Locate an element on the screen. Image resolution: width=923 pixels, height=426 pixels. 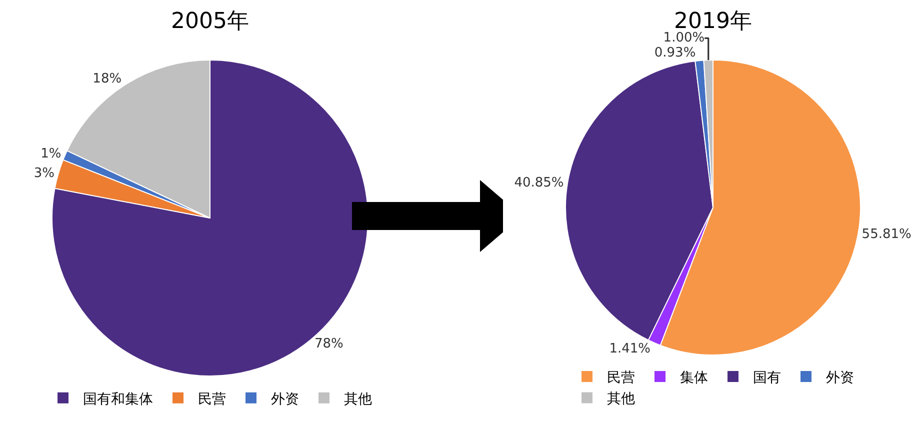
data-label: 40.85% is located at coordinates (539, 182).